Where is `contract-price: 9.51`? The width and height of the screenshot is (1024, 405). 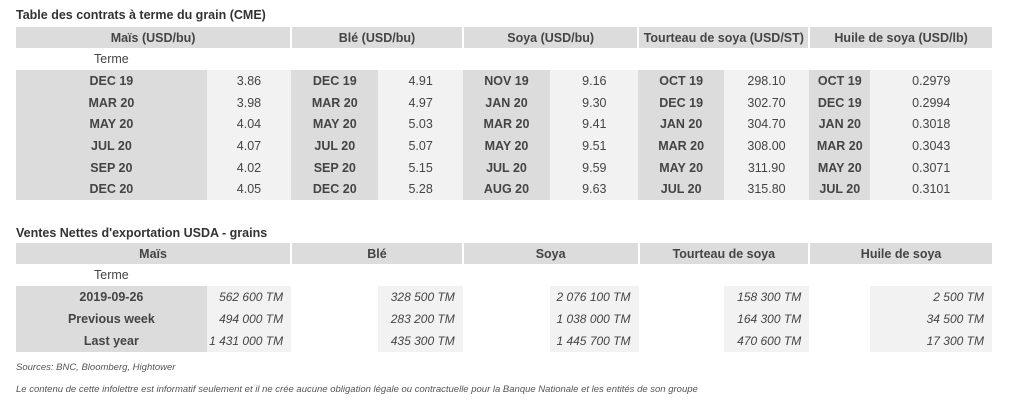
contract-price: 9.51 is located at coordinates (594, 146).